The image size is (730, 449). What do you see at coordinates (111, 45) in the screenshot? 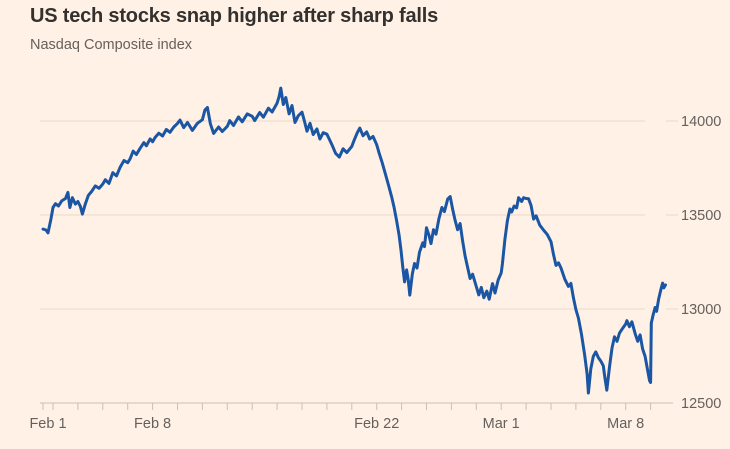
I see `chart-subtitle: Nasdaq Composite index` at bounding box center [111, 45].